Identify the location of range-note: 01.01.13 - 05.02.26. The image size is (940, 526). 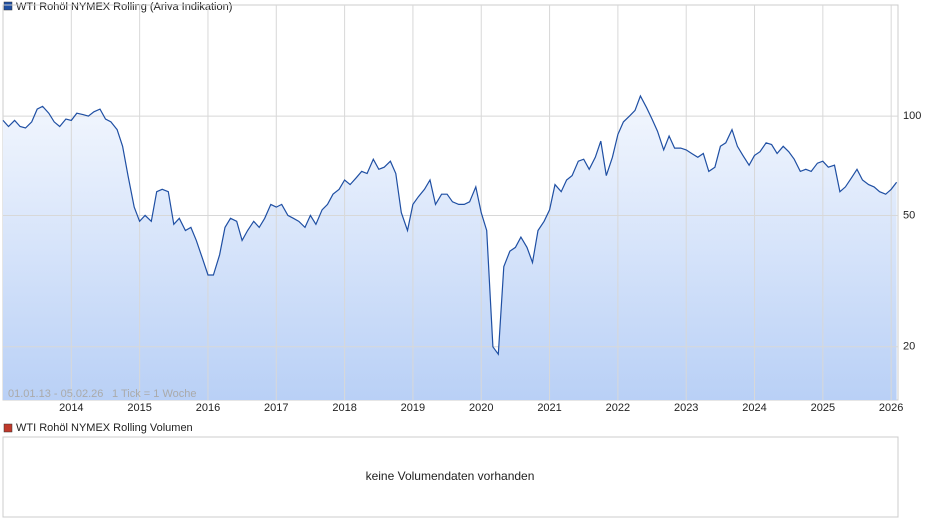
(55, 394).